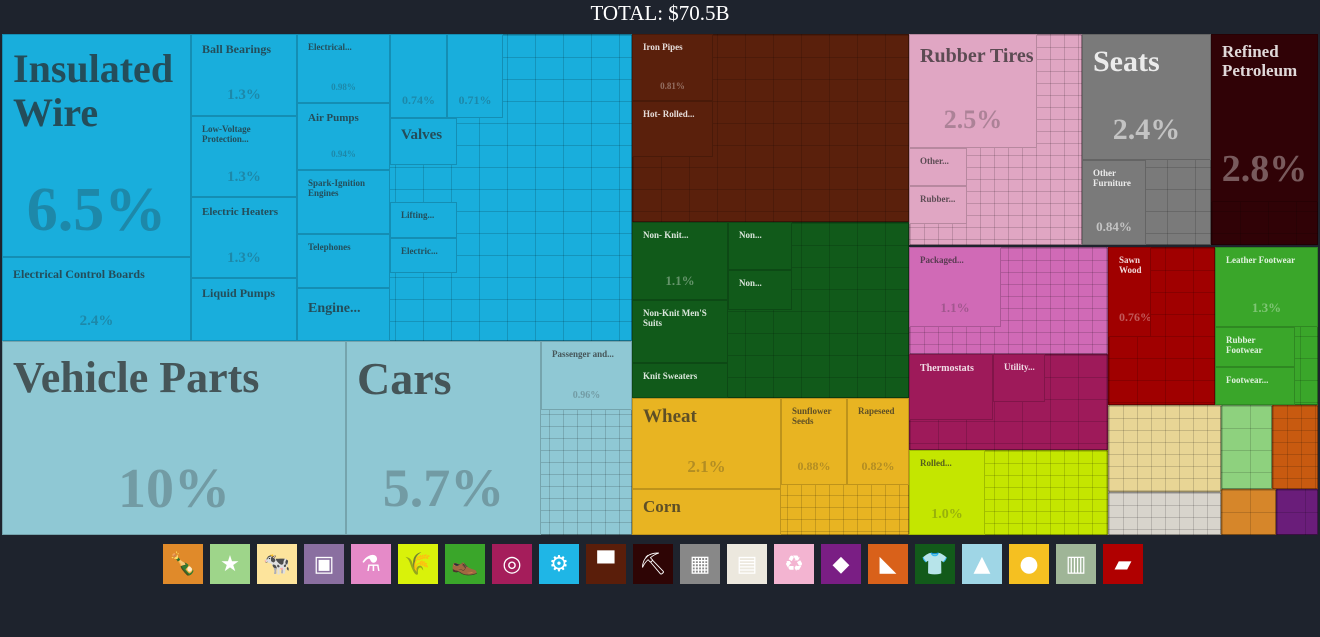  Describe the element at coordinates (418, 564) in the screenshot. I see `wheat-icon: 🌾` at that location.